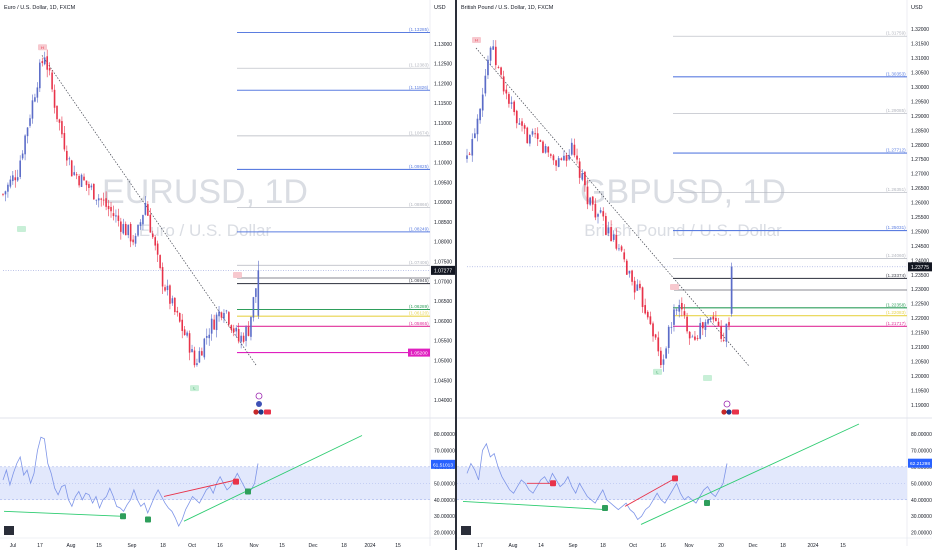 Image resolution: width=932 pixels, height=550 pixels. I want to click on y-tick-label: 1.06000, so click(443, 322).